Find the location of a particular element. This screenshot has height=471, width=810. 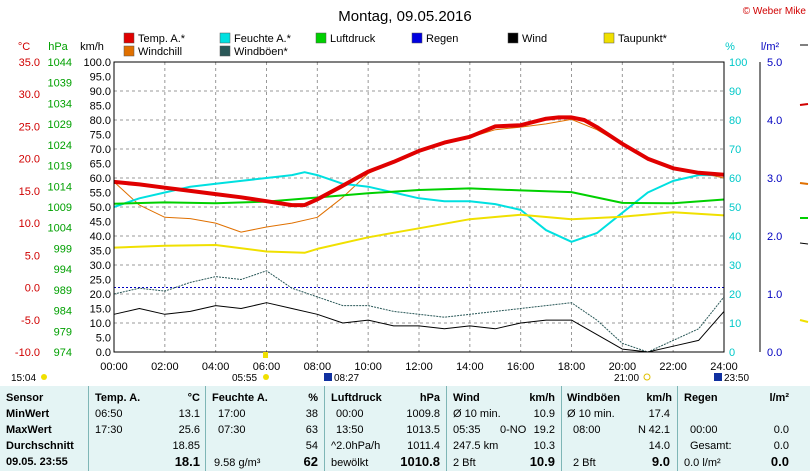

now-row-label: 09.05. 23:55 is located at coordinates (37, 462).